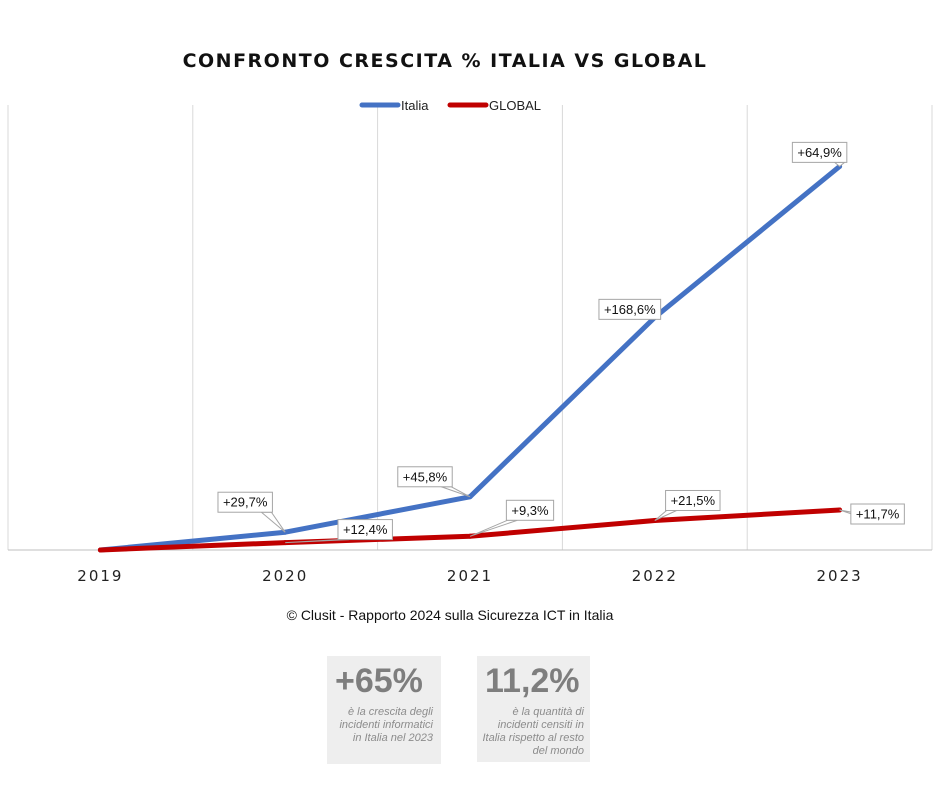  What do you see at coordinates (379, 681) in the screenshot?
I see `stat-value: +65%` at bounding box center [379, 681].